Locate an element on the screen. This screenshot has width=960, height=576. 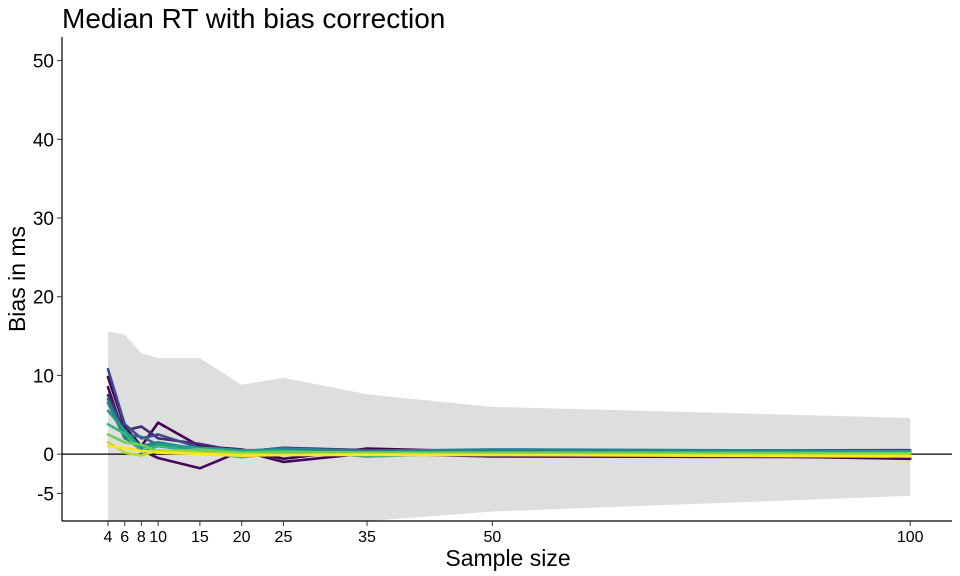
y-tick-label: 20 is located at coordinates (43, 298).